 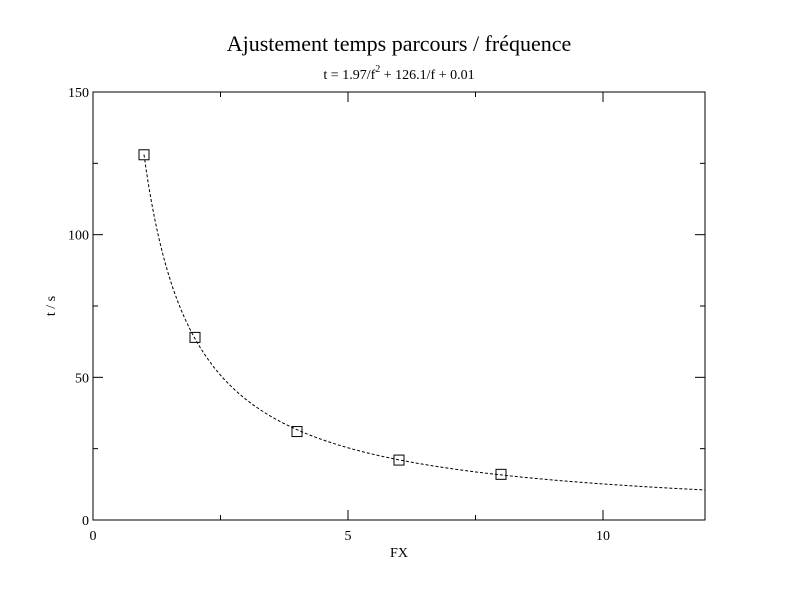 I want to click on y-axis-label: t / s, so click(x=51, y=306).